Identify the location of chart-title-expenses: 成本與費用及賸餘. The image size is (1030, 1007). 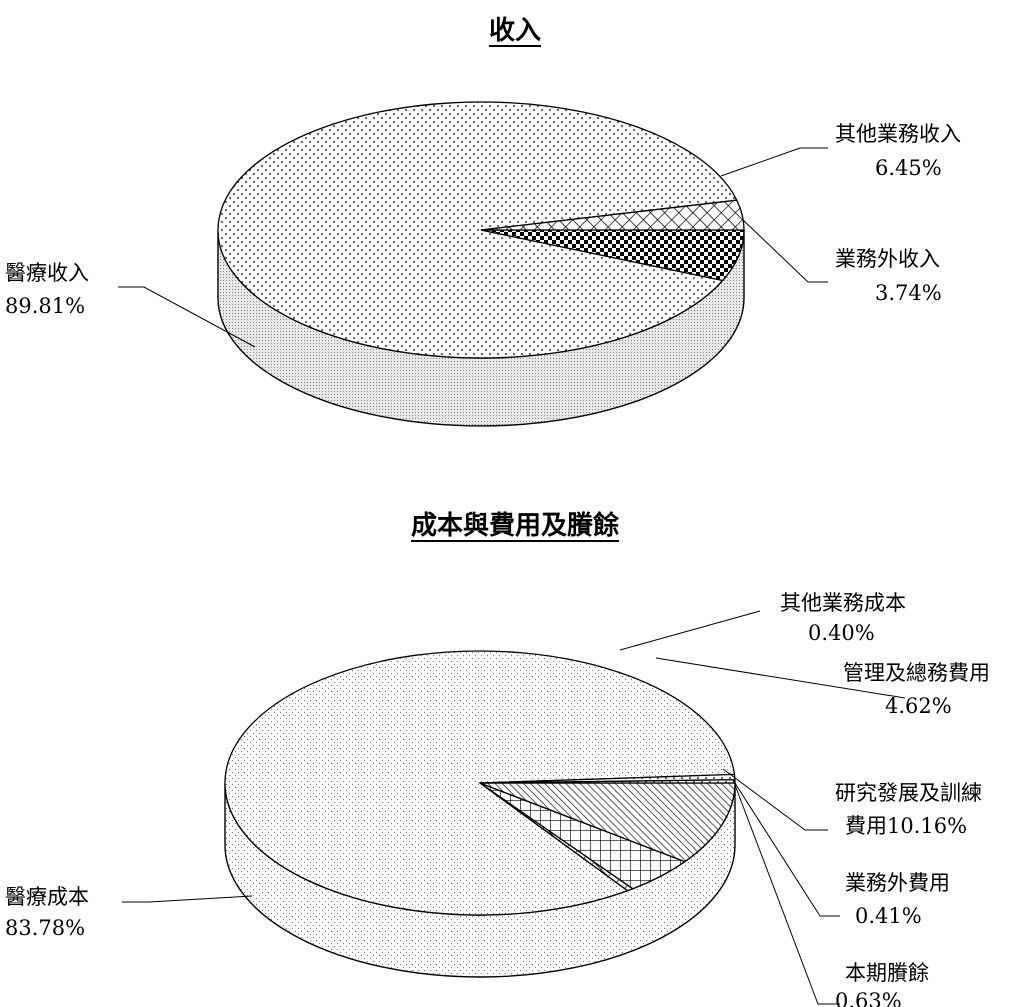
(514, 526).